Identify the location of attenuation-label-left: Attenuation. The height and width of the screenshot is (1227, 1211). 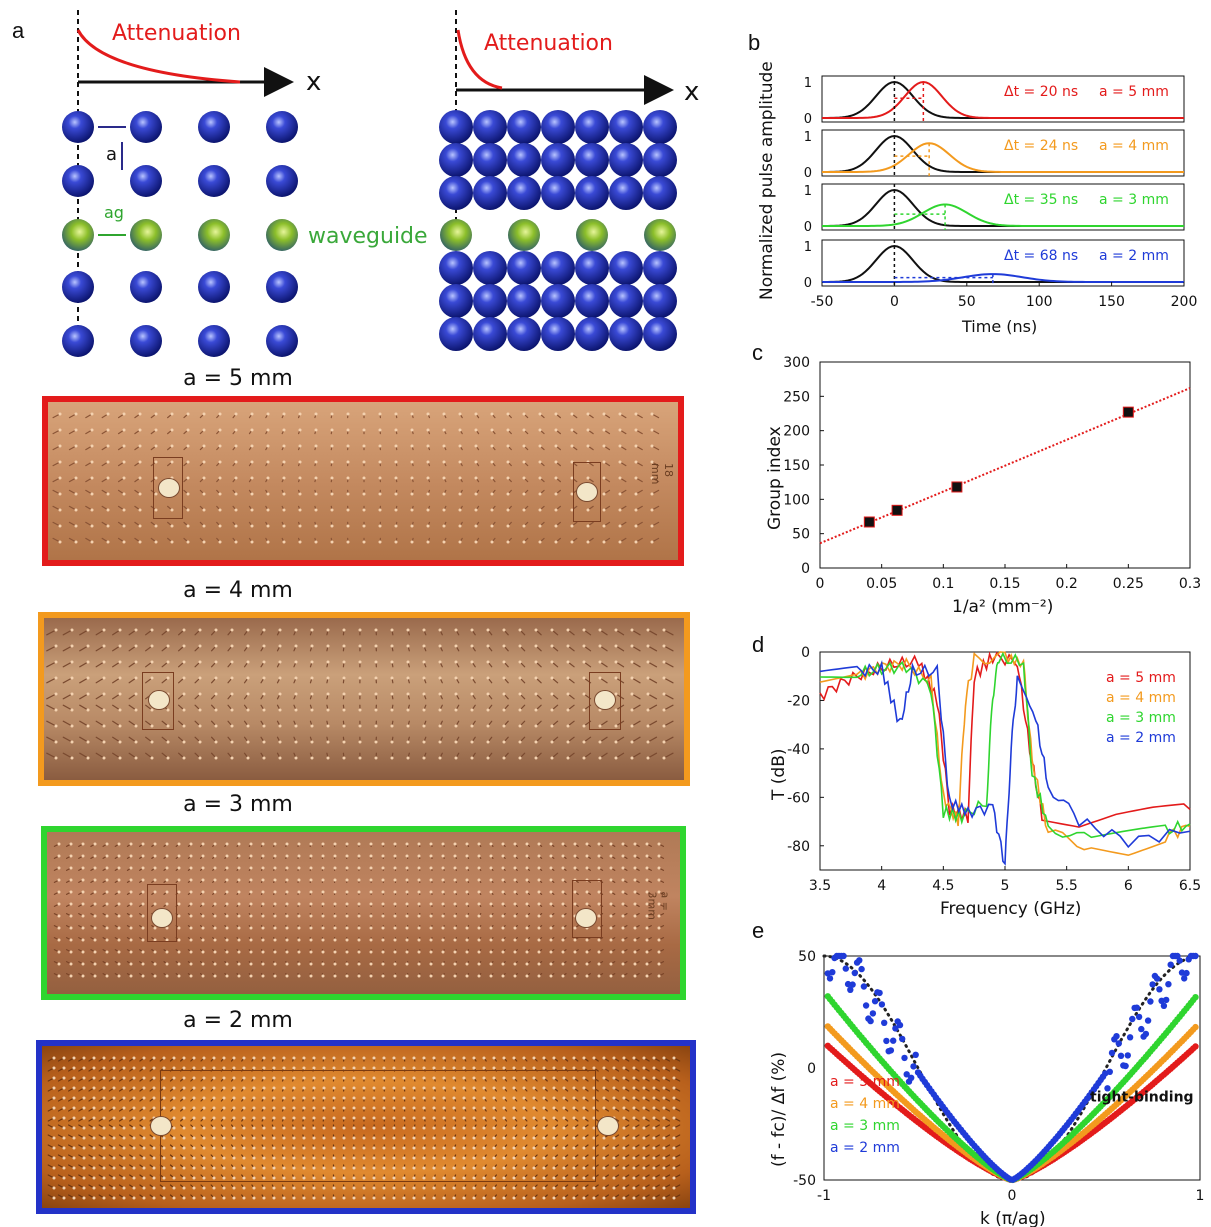
(176, 33).